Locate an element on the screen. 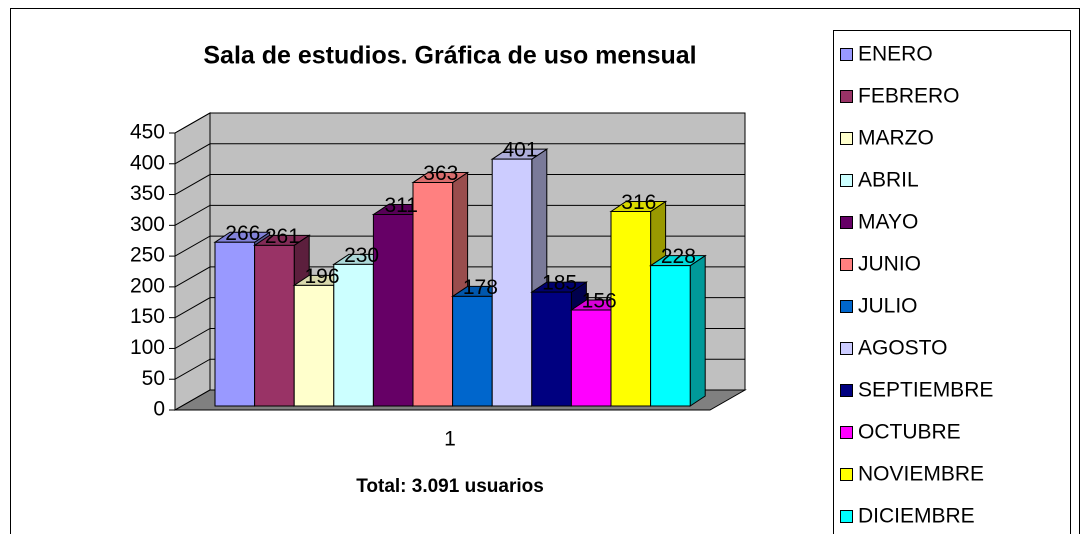 The width and height of the screenshot is (1080, 534). data-label: 196 is located at coordinates (321, 276).